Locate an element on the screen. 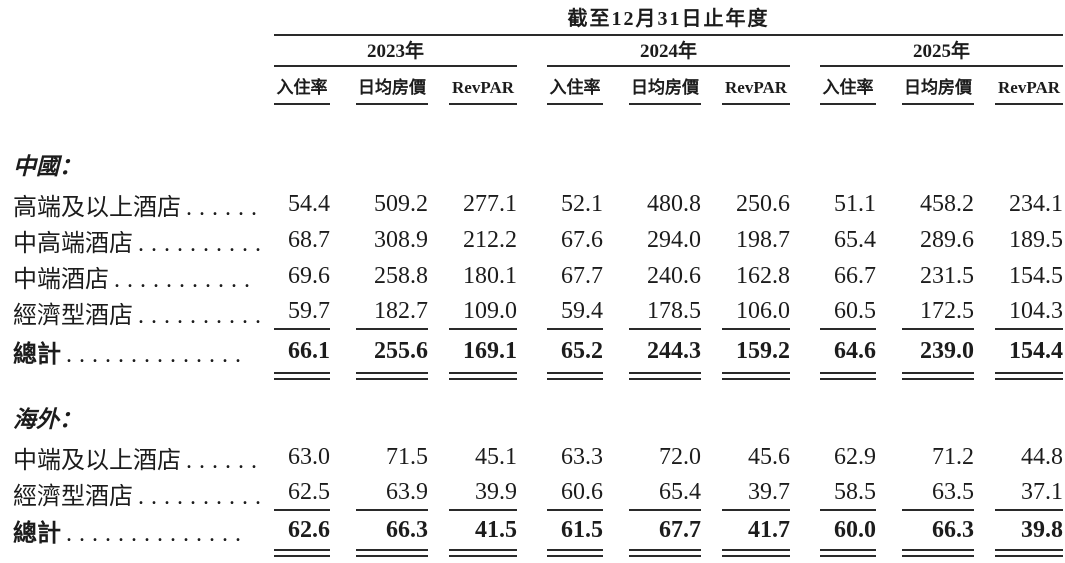 This screenshot has width=1065, height=563. total-value-cell: 66.1 is located at coordinates (309, 350).